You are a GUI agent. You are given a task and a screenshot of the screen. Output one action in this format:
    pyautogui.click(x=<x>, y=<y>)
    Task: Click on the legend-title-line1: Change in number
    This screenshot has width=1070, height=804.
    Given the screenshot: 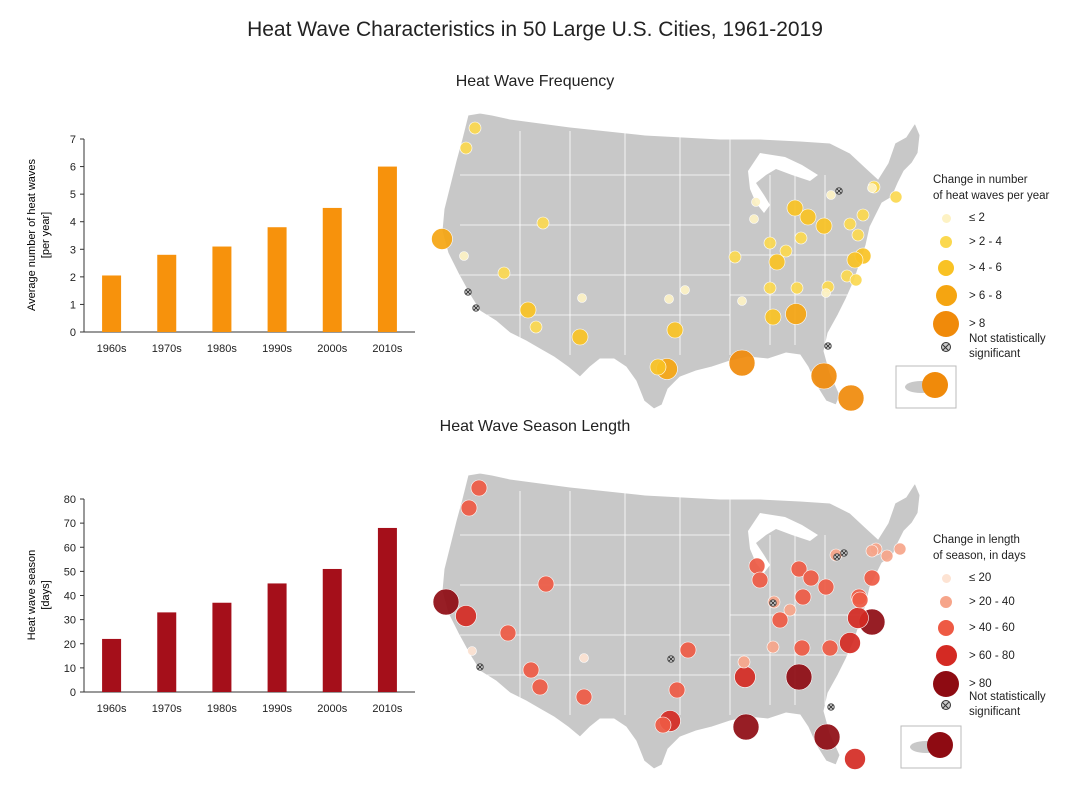 What is the action you would take?
    pyautogui.click(x=980, y=180)
    